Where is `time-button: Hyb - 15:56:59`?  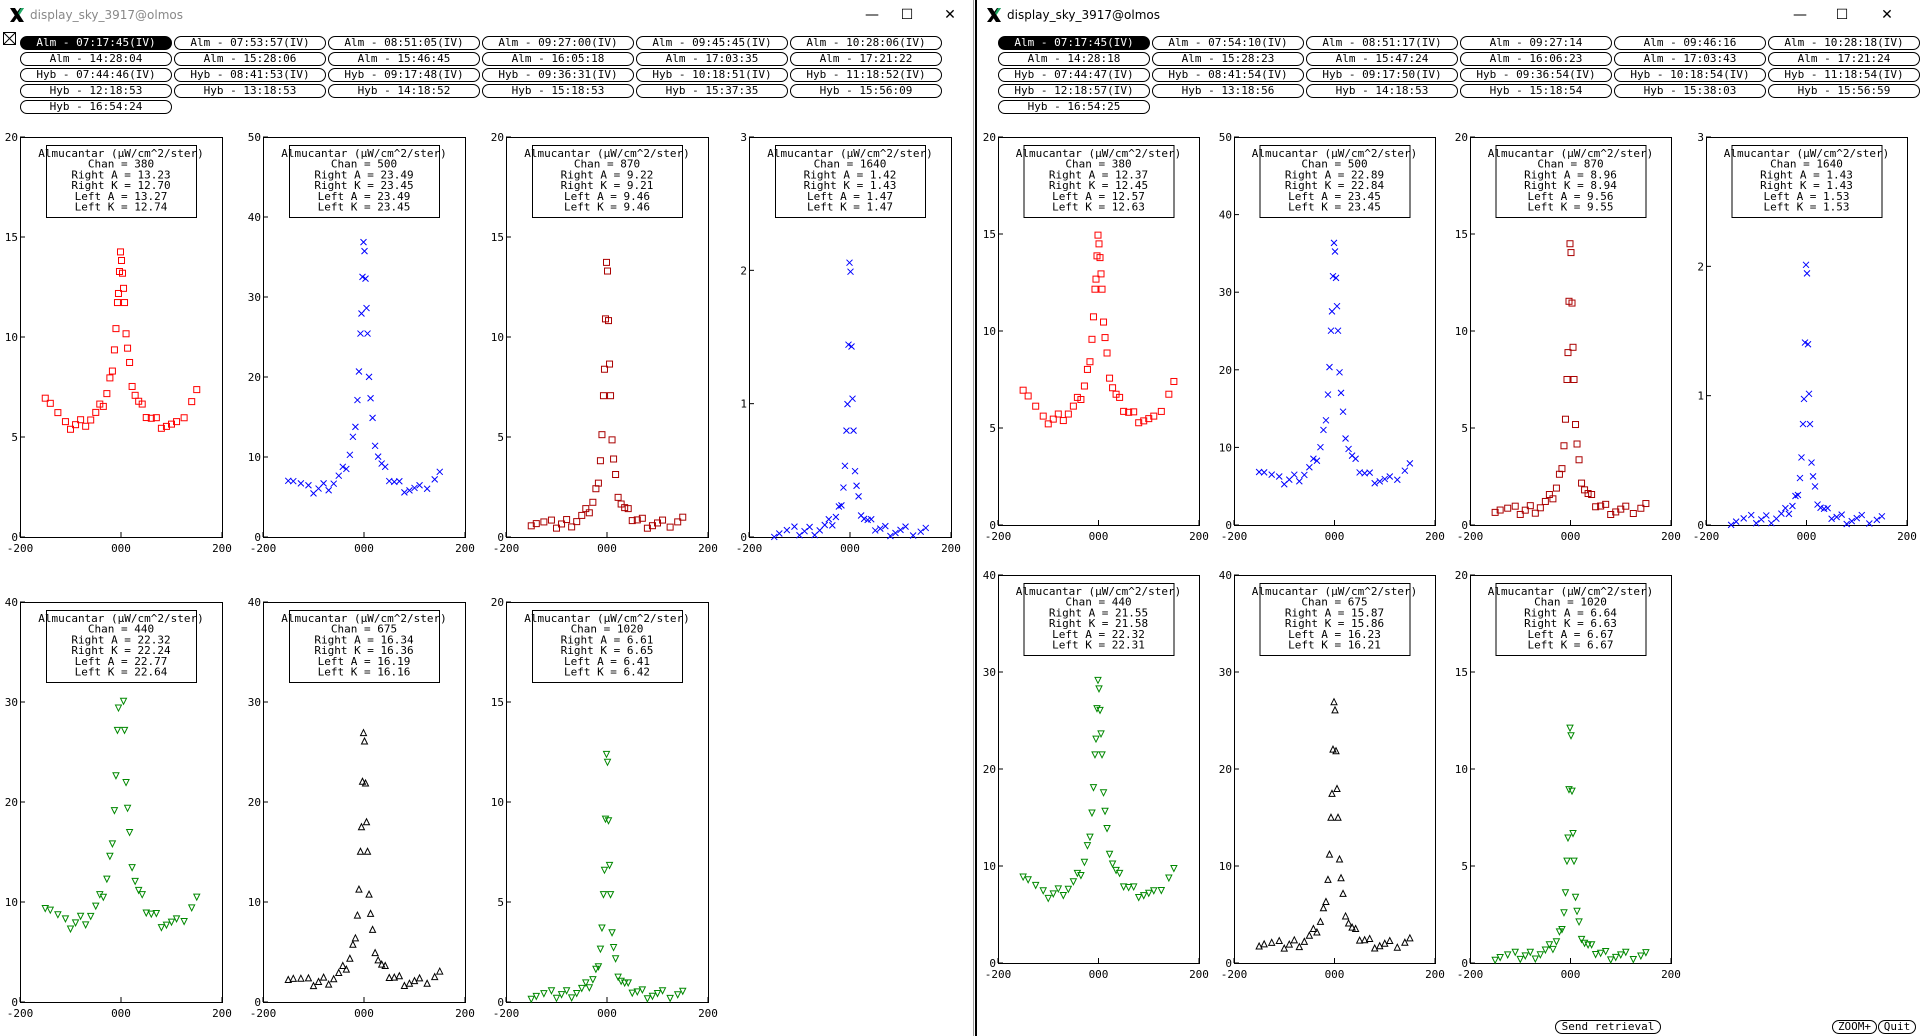 time-button: Hyb - 15:56:59 is located at coordinates (1844, 91).